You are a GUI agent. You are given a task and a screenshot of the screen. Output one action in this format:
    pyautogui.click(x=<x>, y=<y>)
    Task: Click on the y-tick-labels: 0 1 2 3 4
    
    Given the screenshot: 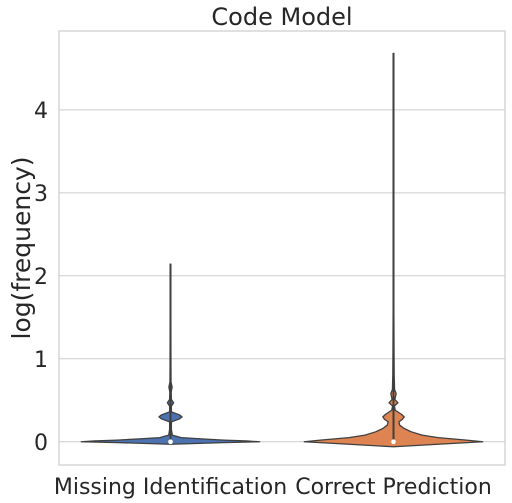 What is the action you would take?
    pyautogui.click(x=41, y=277)
    